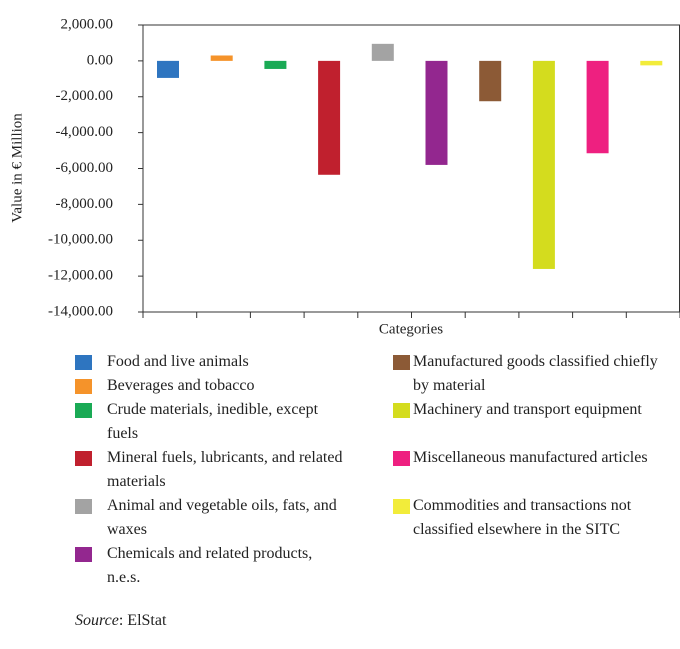 This screenshot has width=680, height=649. What do you see at coordinates (181, 385) in the screenshot?
I see `legend-label: Beverages and tobacco` at bounding box center [181, 385].